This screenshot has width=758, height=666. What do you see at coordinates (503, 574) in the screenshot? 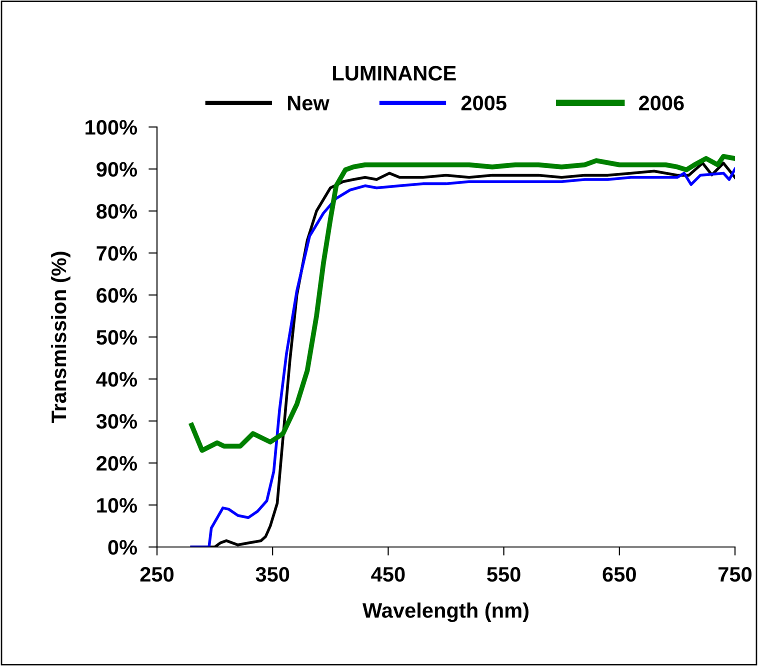
I see `x-tick-label: 550` at bounding box center [503, 574].